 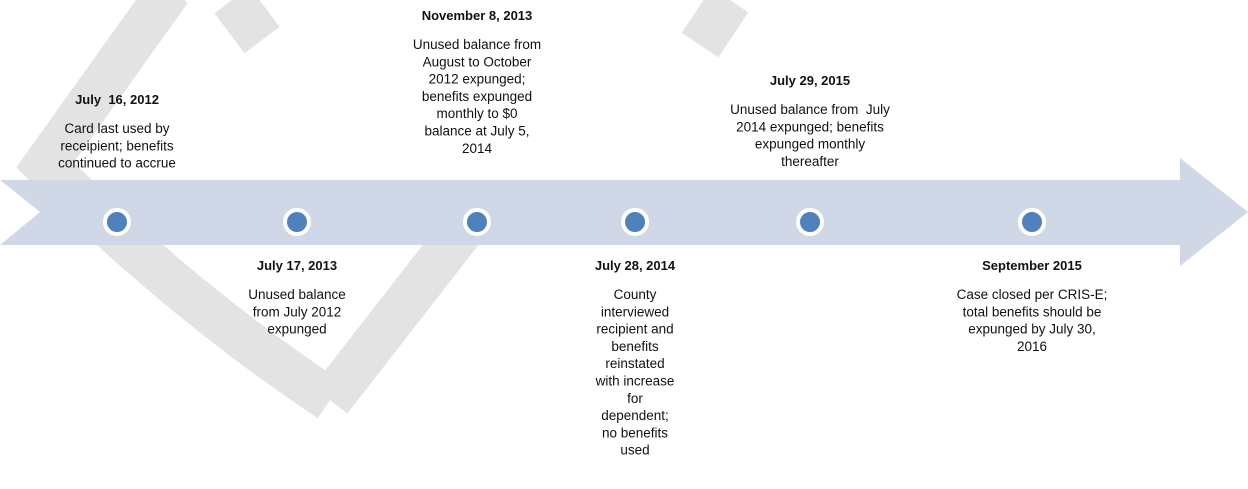 I want to click on watermark-a, so click(x=715, y=29).